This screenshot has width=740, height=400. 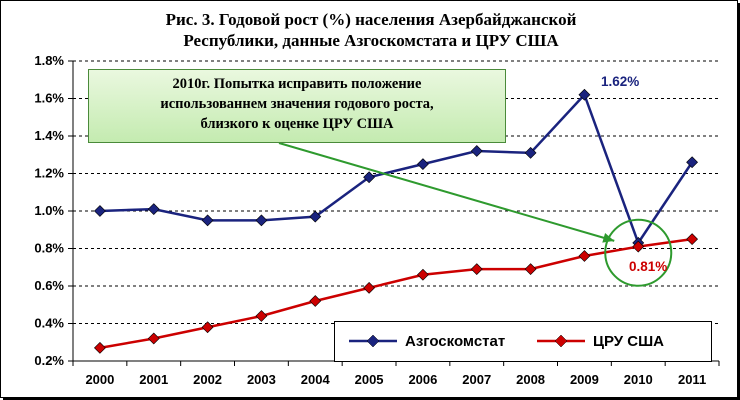 What do you see at coordinates (584, 379) in the screenshot?
I see `x-tick-label: 2009` at bounding box center [584, 379].